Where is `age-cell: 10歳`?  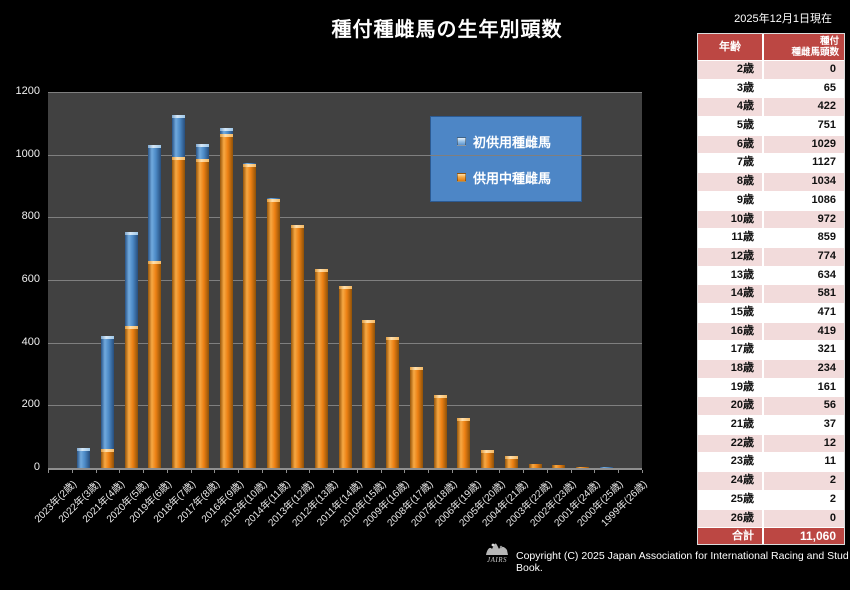
age-cell: 10歳 is located at coordinates (730, 219).